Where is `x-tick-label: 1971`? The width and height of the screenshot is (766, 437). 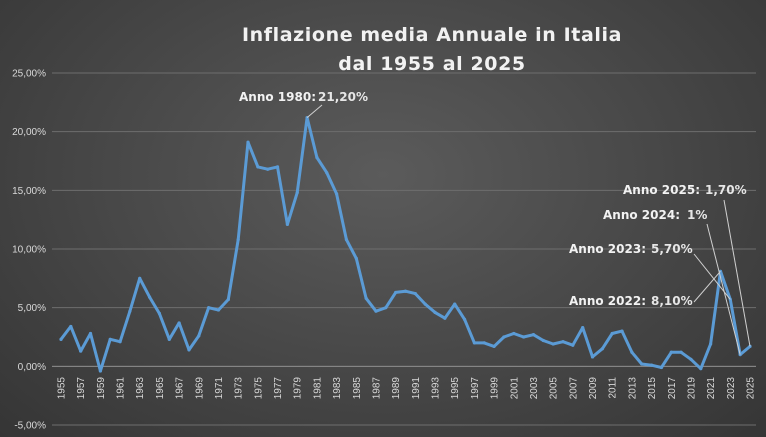
x-tick-label: 1971 is located at coordinates (219, 388).